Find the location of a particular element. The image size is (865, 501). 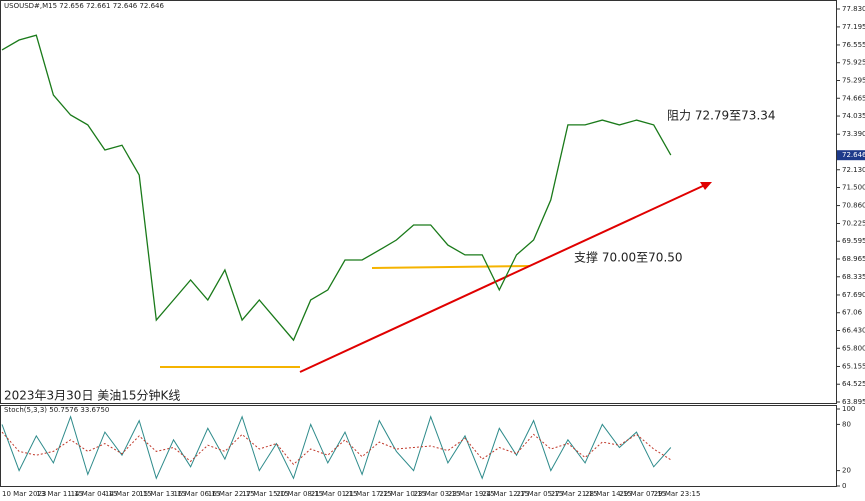

y-tick-label: 67.06 is located at coordinates (852, 313).